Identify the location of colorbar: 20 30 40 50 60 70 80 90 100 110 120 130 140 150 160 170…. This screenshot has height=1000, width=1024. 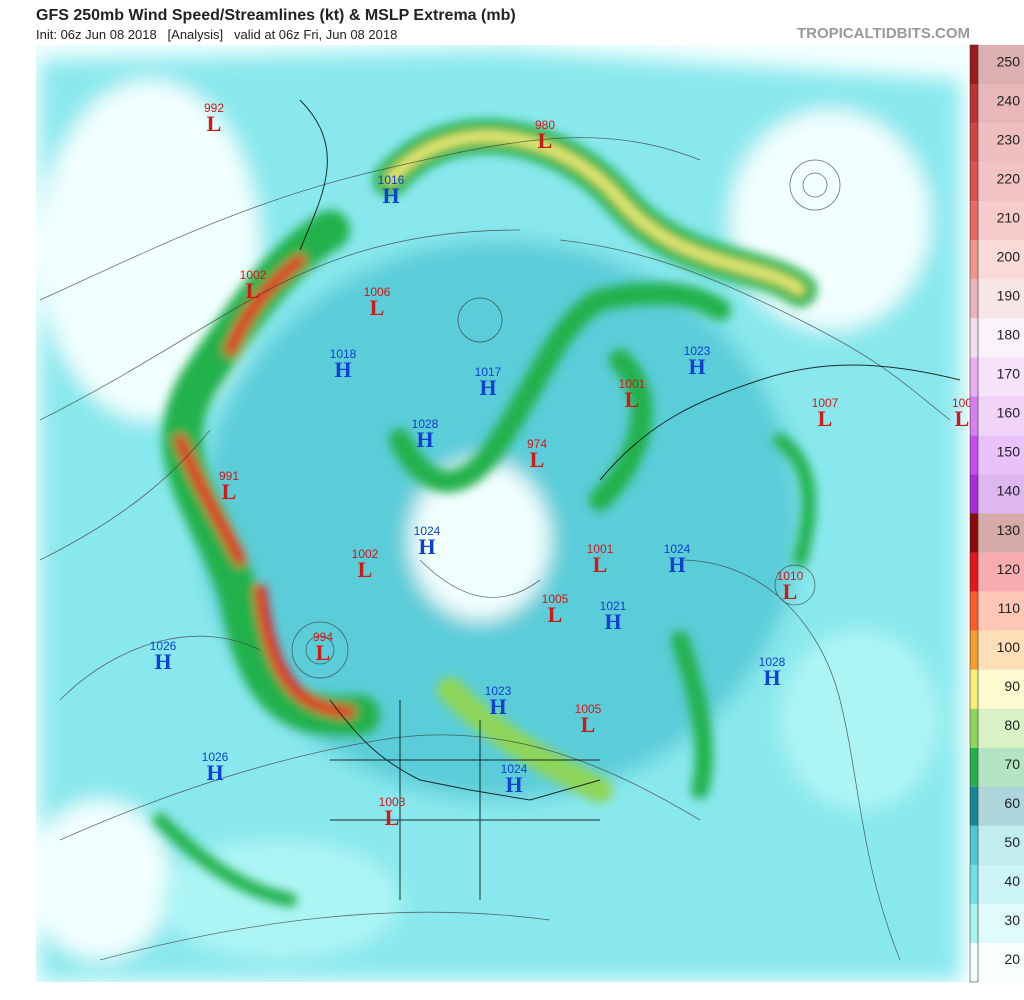
(996, 513).